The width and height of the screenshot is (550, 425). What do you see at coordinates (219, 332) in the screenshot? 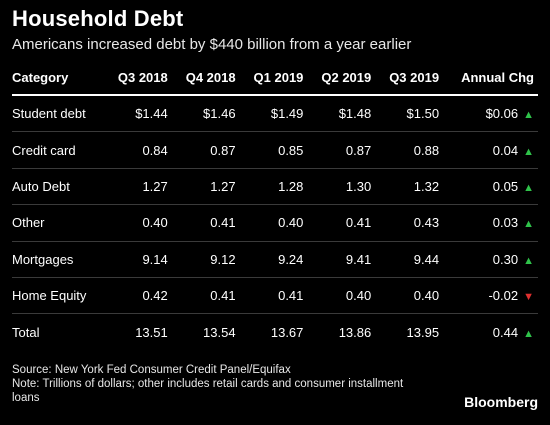
I see `value-cell: 13.54` at bounding box center [219, 332].